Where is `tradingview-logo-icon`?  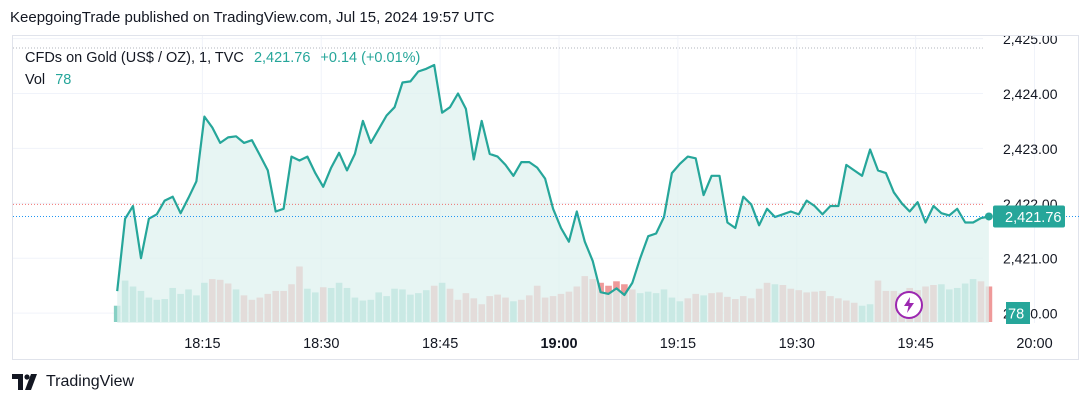
tradingview-logo-icon is located at coordinates (24, 382).